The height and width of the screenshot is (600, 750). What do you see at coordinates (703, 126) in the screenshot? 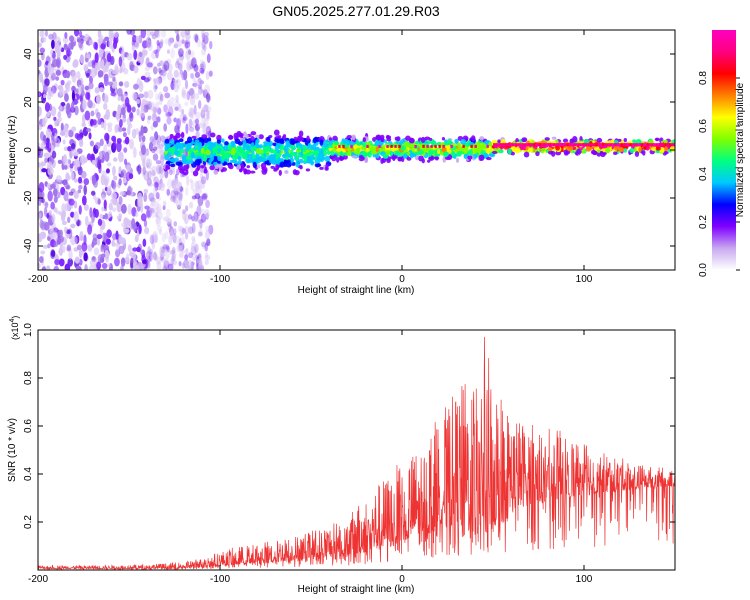
I see `colorbar-tick-label: 0.6` at bounding box center [703, 126].